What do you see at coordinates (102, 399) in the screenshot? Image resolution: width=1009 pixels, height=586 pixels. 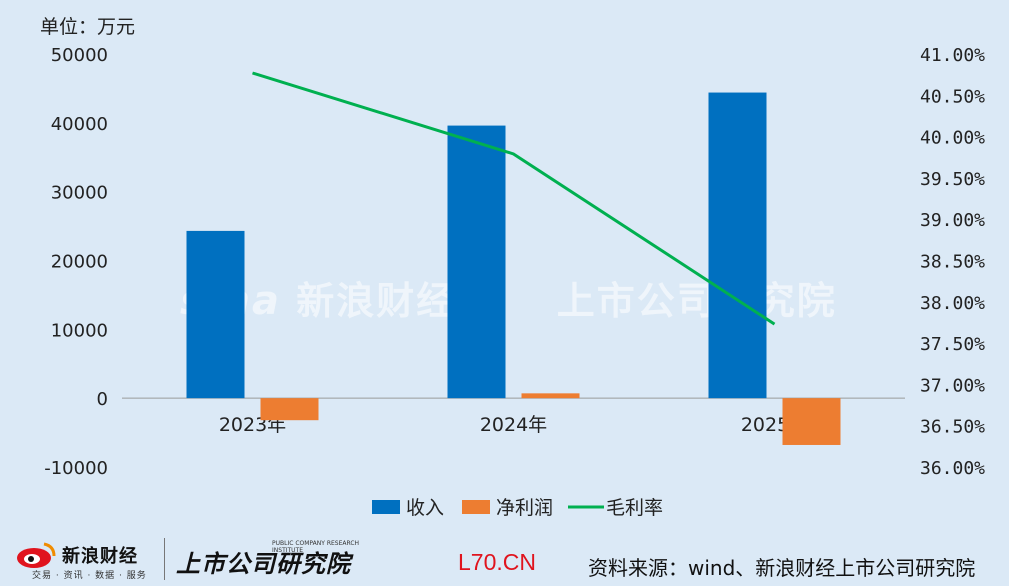 I see `left-tick-label: 0` at bounding box center [102, 399].